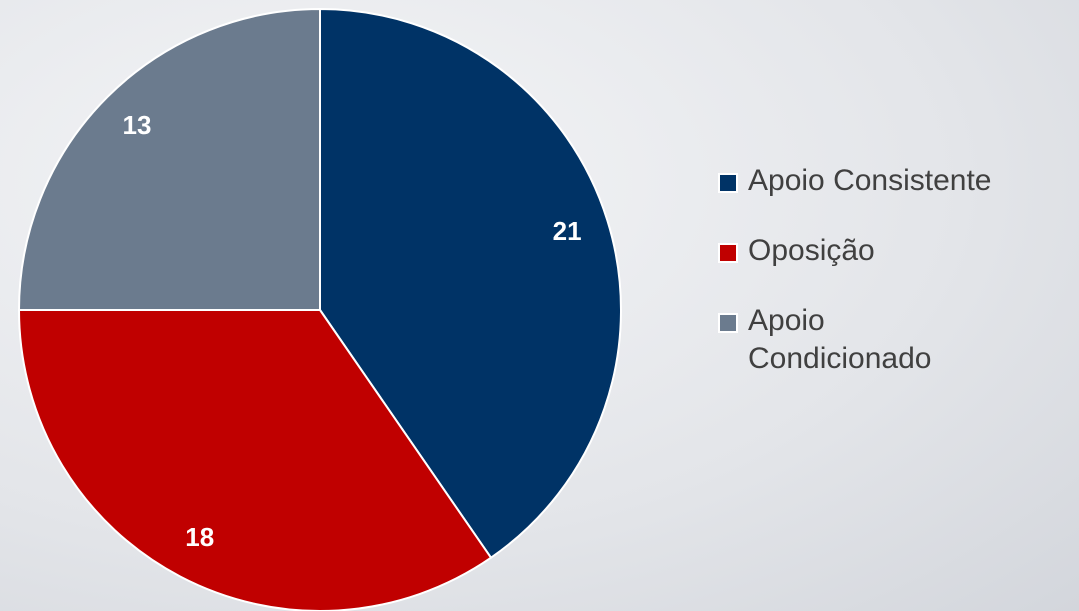  I want to click on legend-label: Apoio Condicionado, so click(840, 339).